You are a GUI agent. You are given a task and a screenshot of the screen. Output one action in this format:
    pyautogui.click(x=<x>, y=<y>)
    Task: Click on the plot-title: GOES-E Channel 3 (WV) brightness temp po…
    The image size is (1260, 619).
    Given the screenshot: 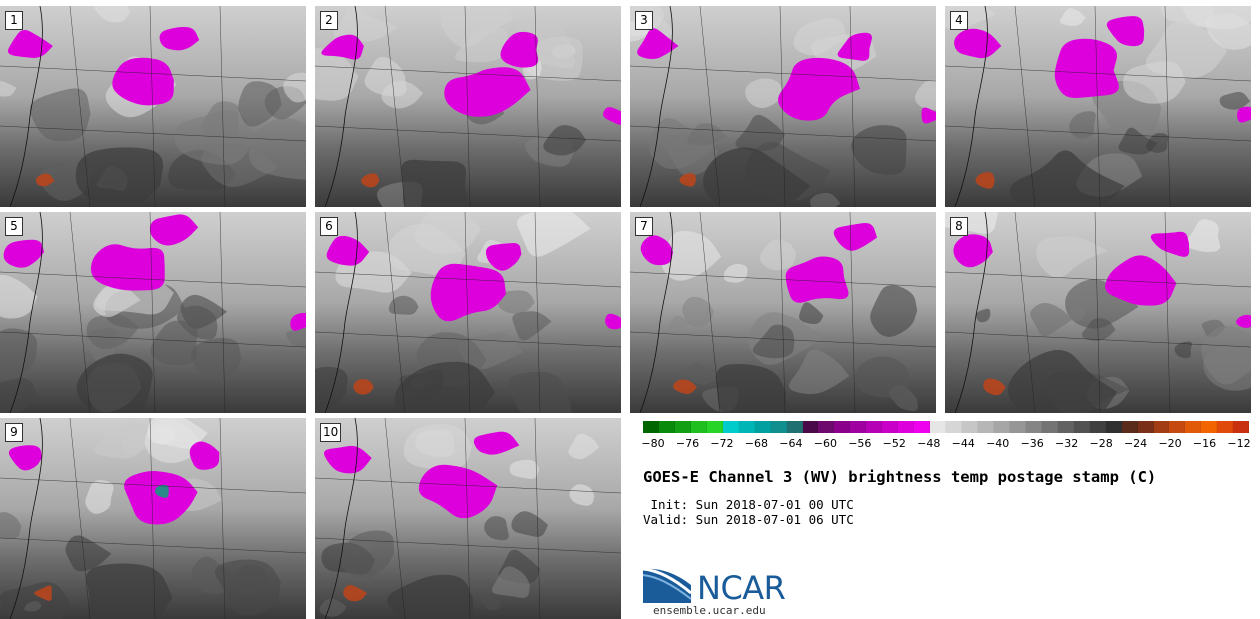 What is the action you would take?
    pyautogui.click(x=900, y=477)
    